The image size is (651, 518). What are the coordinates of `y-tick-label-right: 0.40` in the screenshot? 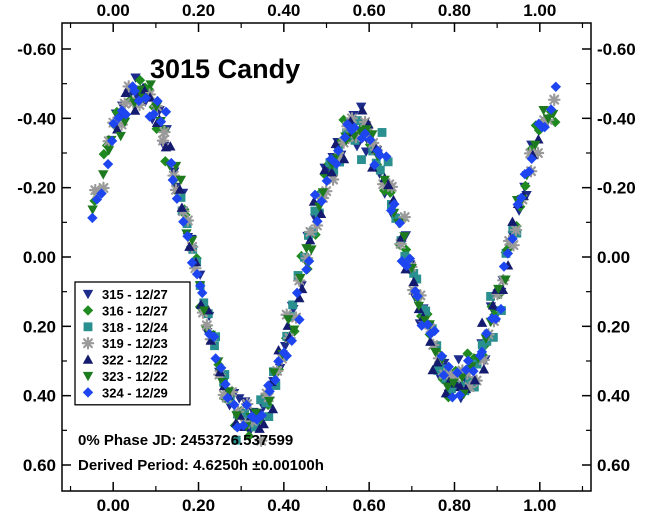 It's located at (613, 396).